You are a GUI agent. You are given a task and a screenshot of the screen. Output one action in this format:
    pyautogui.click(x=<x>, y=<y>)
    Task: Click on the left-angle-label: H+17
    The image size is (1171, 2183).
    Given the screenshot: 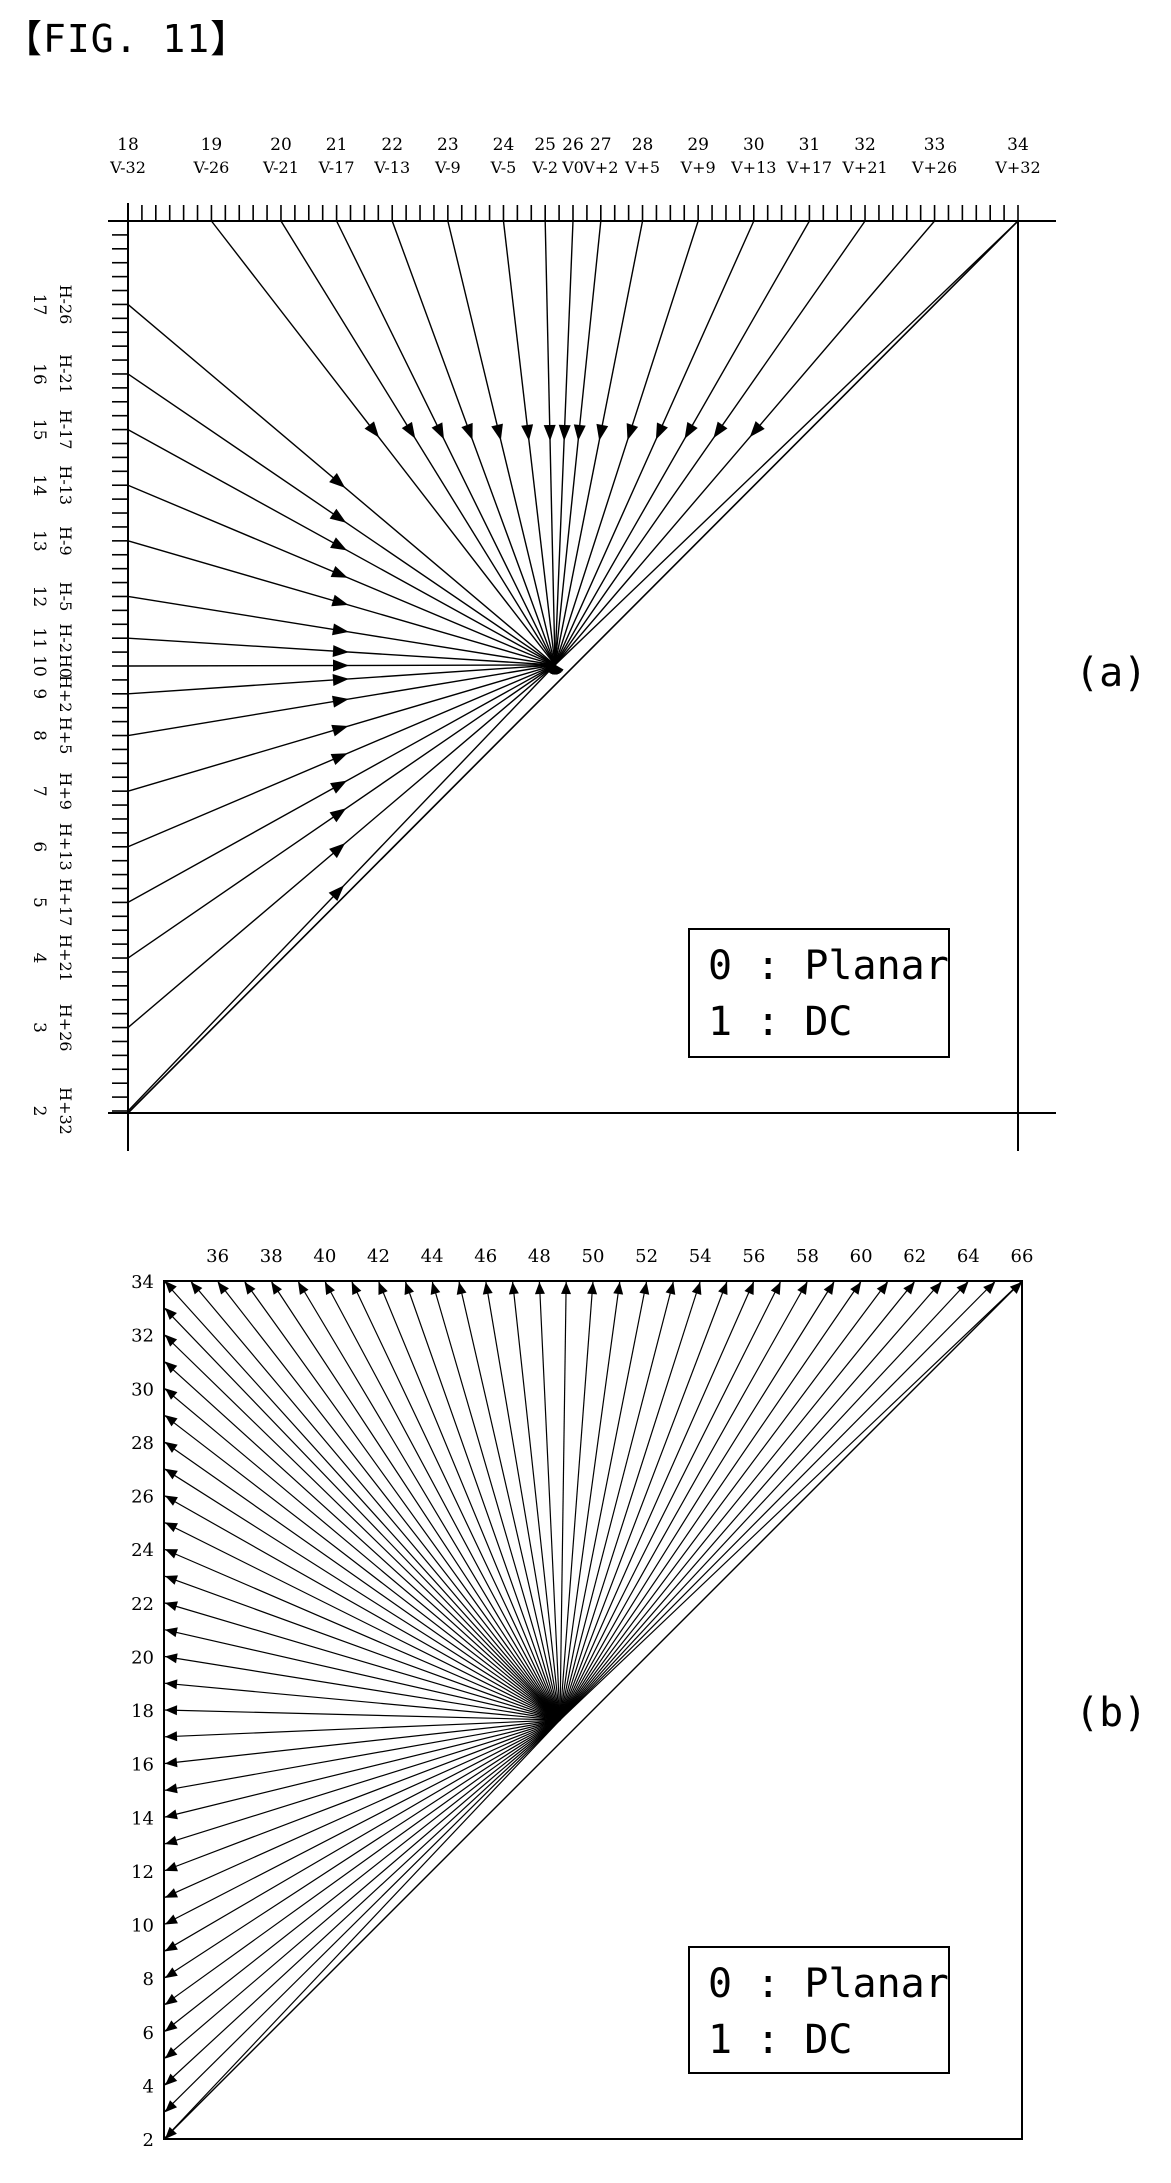 What is the action you would take?
    pyautogui.click(x=65, y=903)
    